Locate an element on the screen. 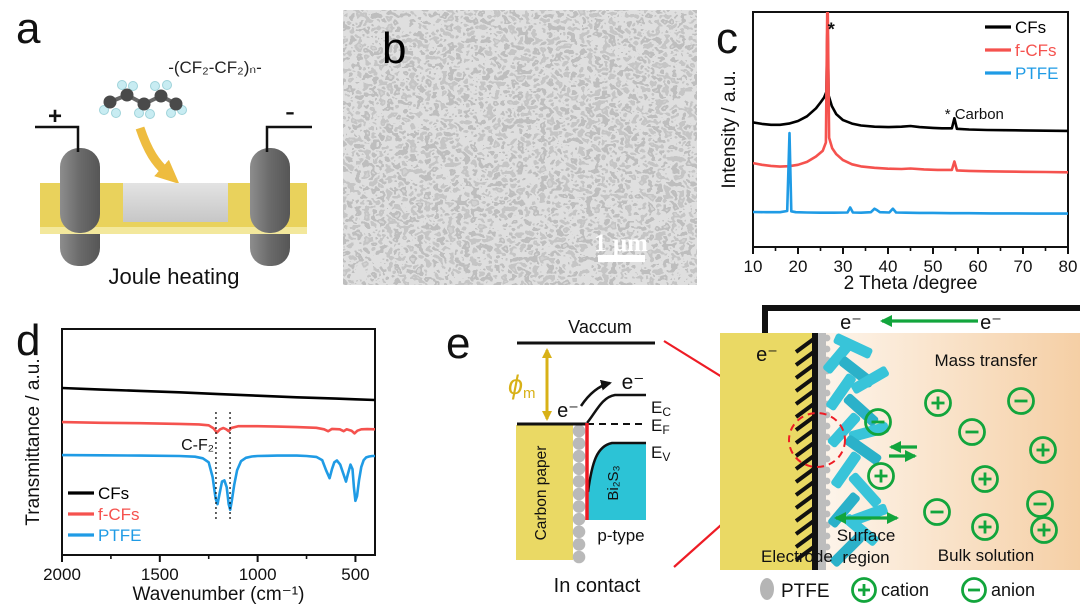 This screenshot has height=607, width=1080. panel-a-caption: Joule heating is located at coordinates (174, 276).